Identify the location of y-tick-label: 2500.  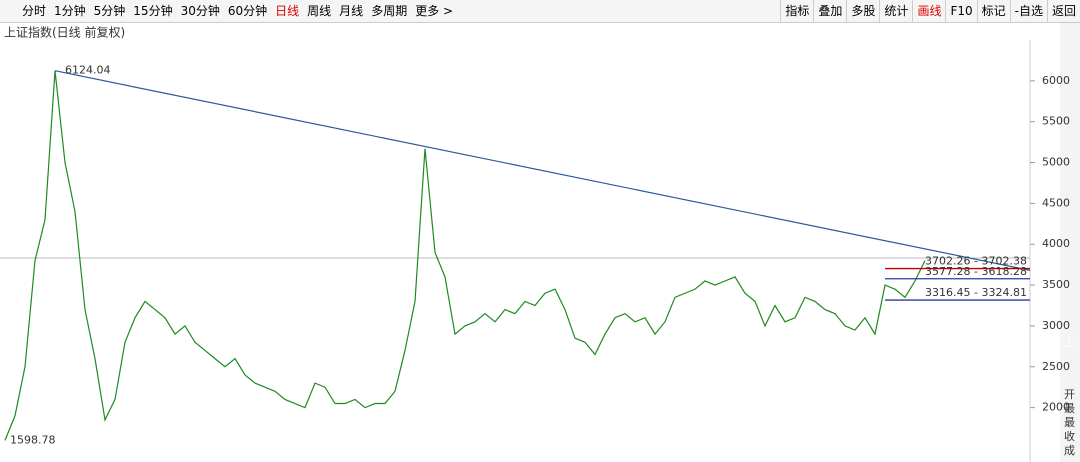
(1056, 366).